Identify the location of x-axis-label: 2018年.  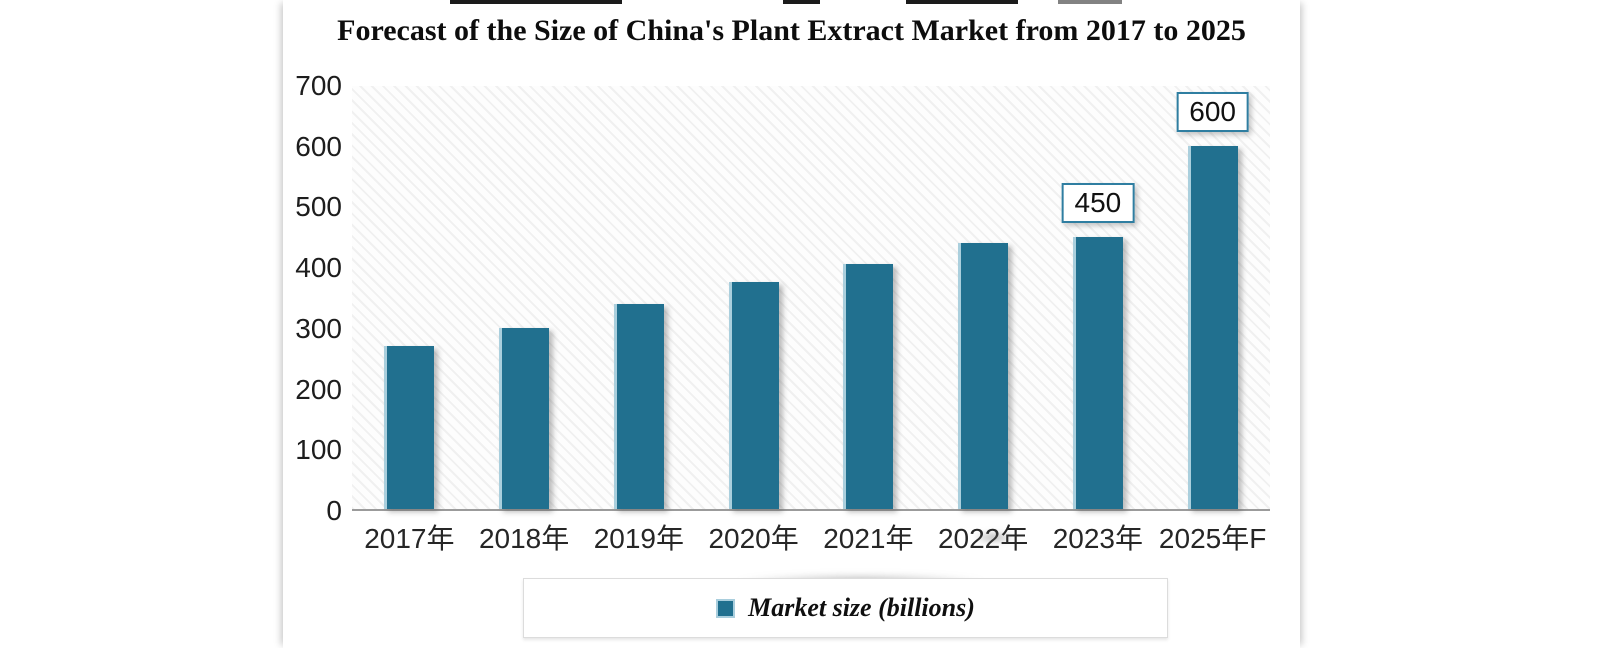
(524, 538).